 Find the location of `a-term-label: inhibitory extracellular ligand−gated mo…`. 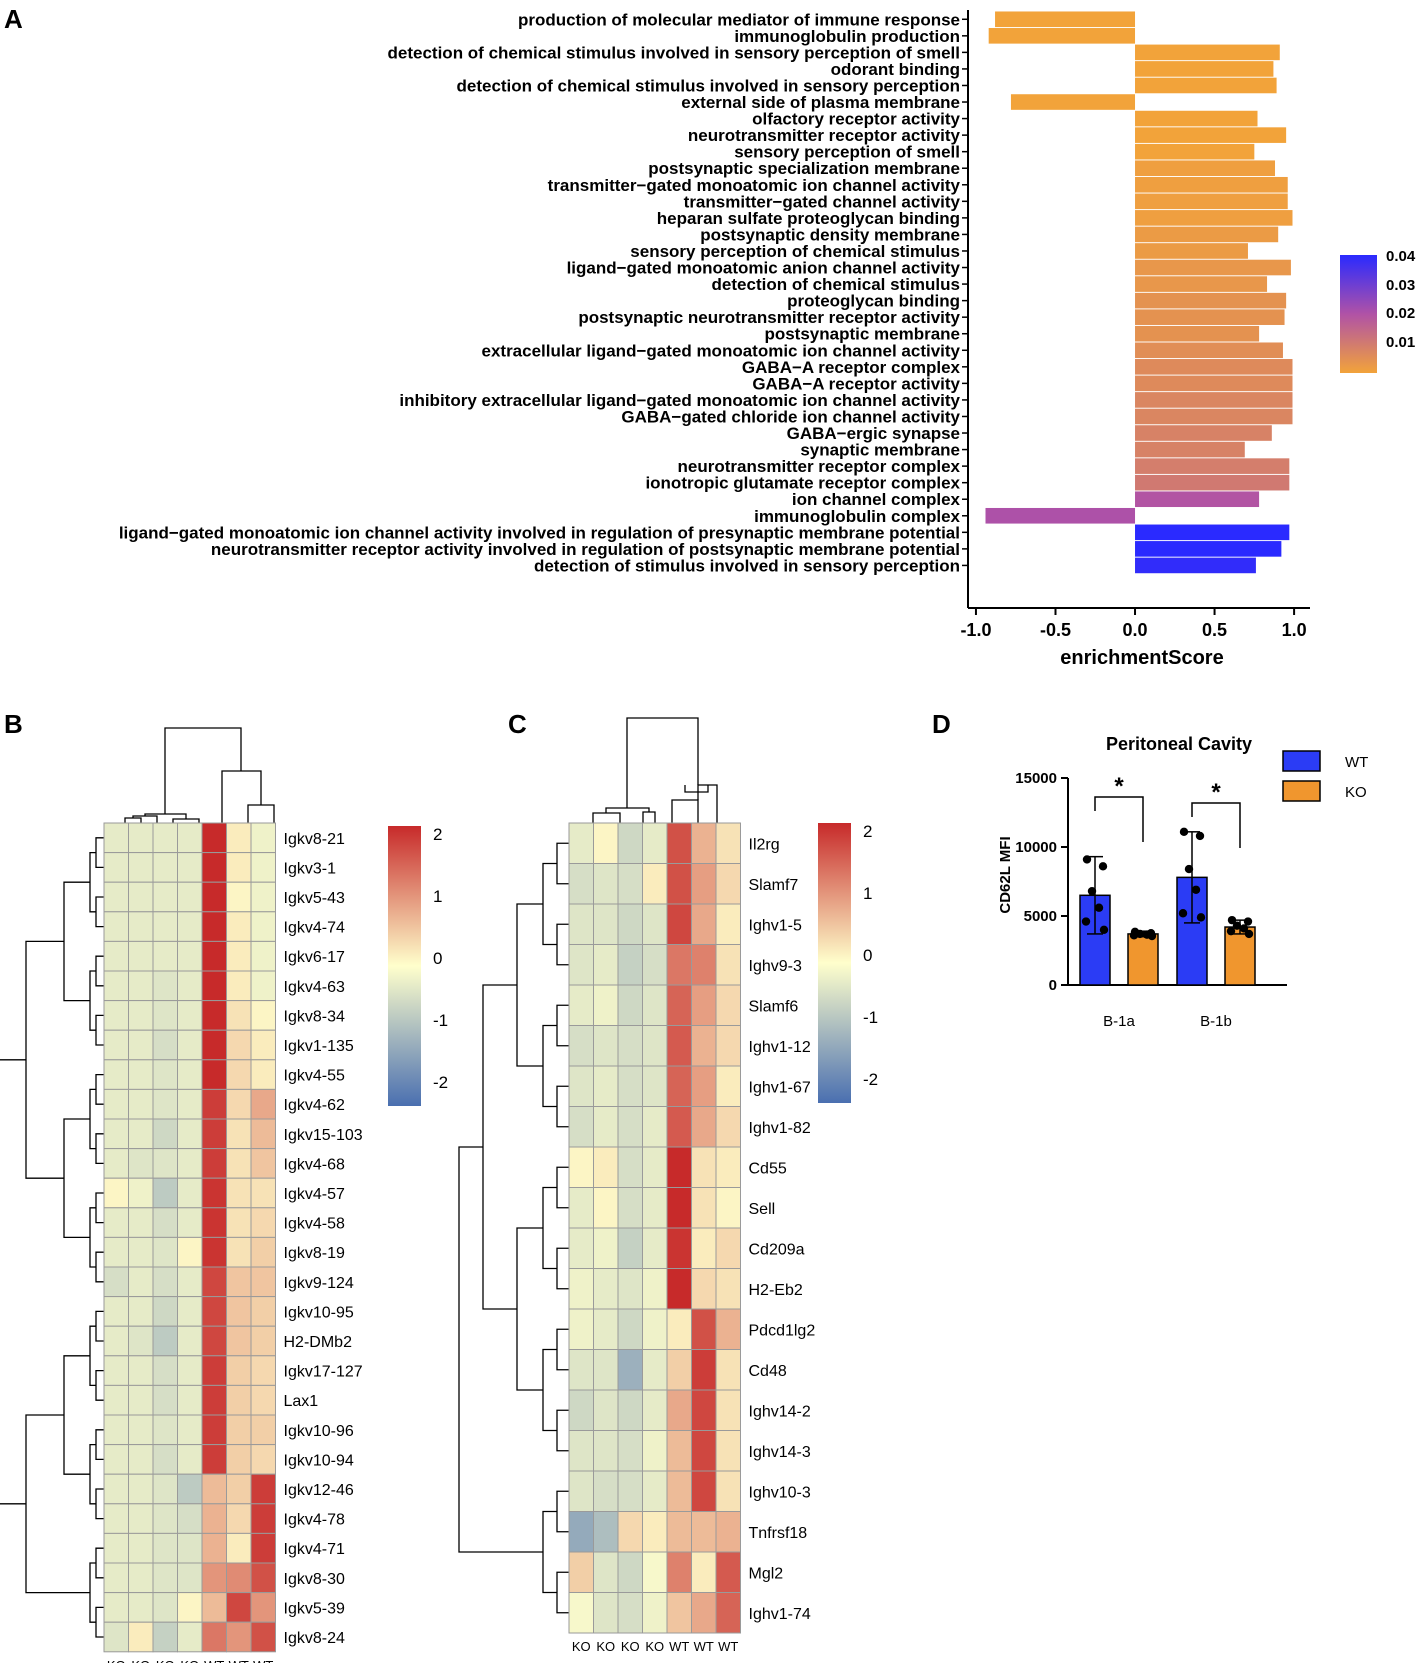

a-term-label: inhibitory extracellular ligand−gated mo… is located at coordinates (679, 400).